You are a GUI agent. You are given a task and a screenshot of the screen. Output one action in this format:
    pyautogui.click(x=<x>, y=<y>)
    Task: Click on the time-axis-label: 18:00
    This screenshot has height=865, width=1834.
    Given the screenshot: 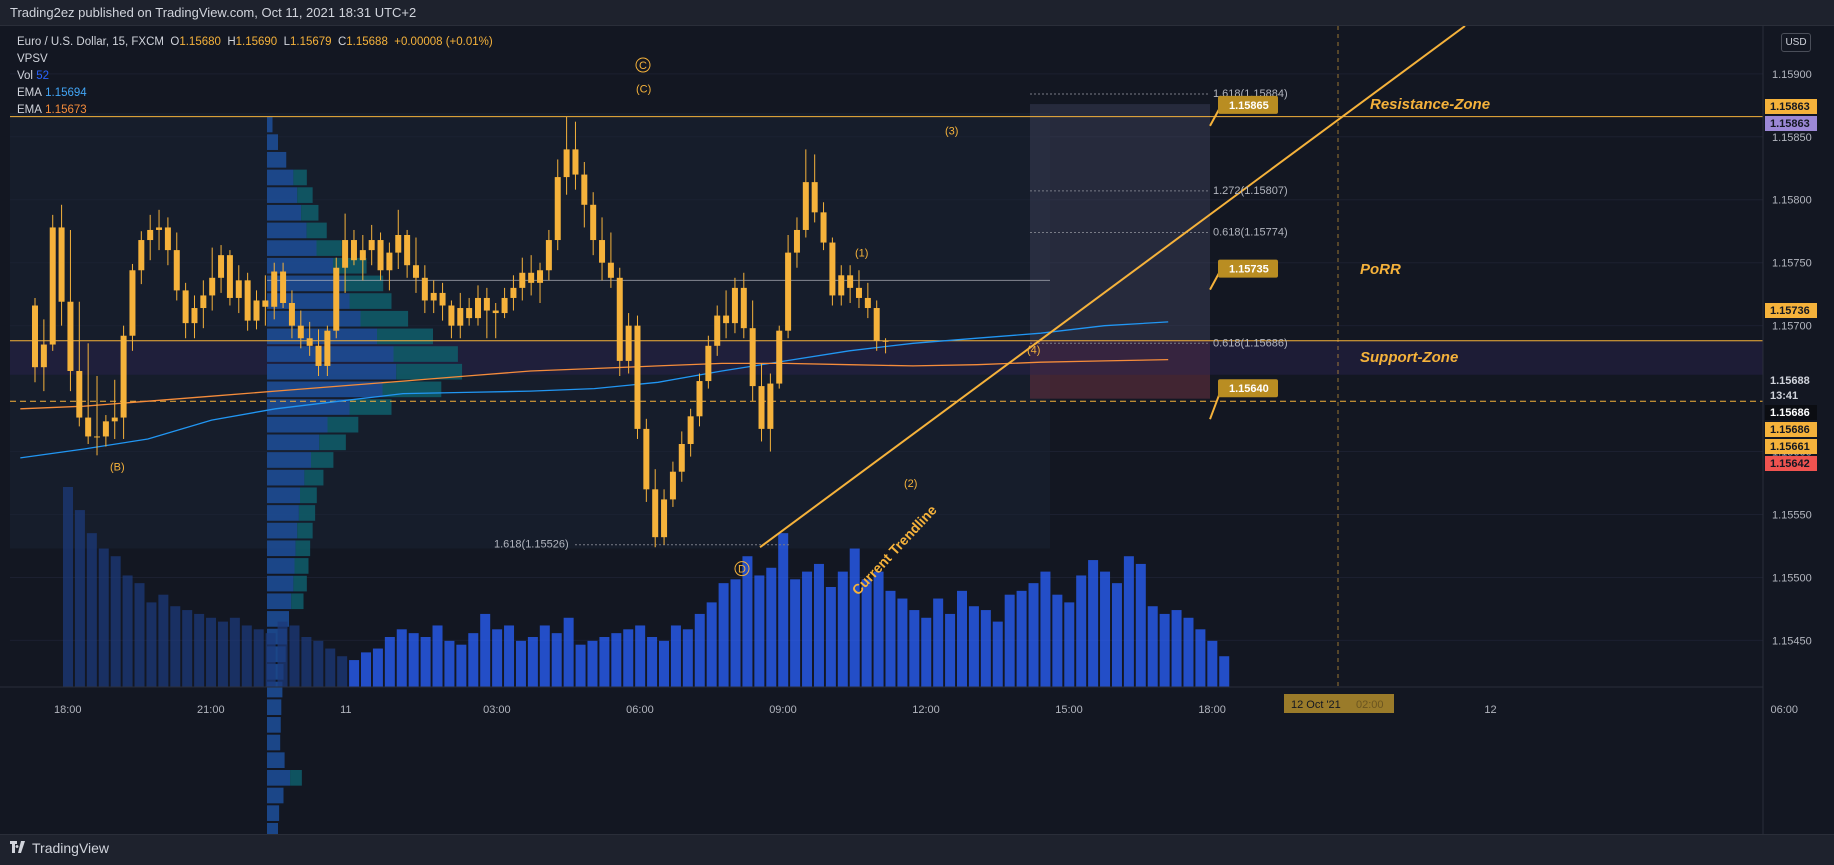 What is the action you would take?
    pyautogui.click(x=68, y=710)
    